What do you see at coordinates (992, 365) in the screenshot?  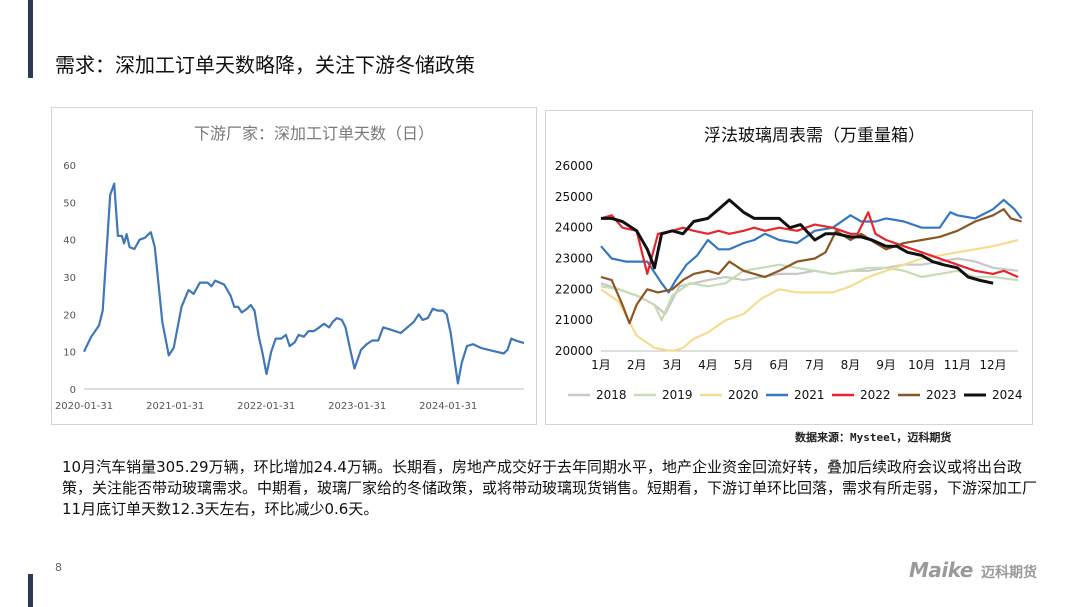 I see `x-tick-label: 12月` at bounding box center [992, 365].